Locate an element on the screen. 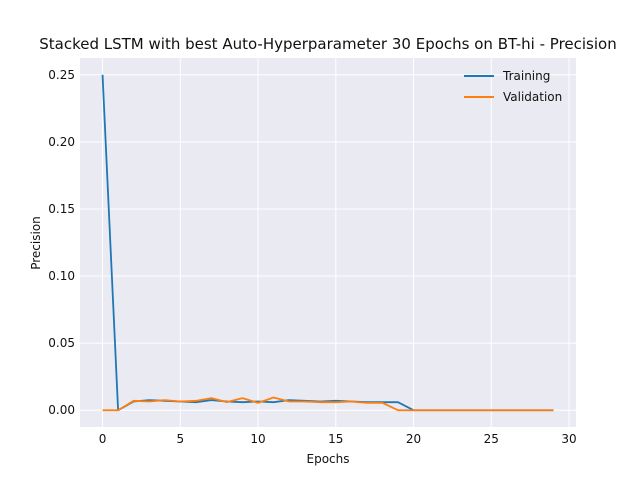  y-tick-label: 0.10 is located at coordinates (61, 276).